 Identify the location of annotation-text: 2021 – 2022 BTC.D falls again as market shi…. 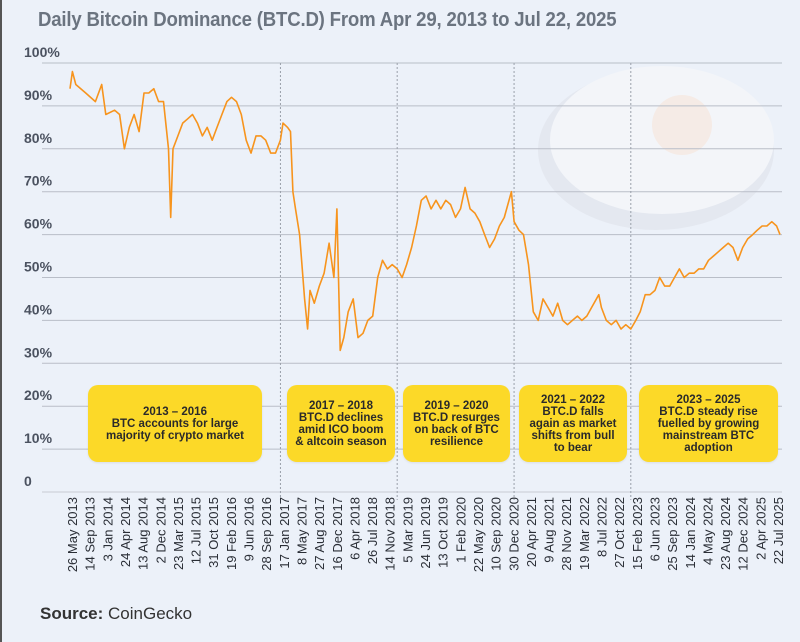
(573, 424).